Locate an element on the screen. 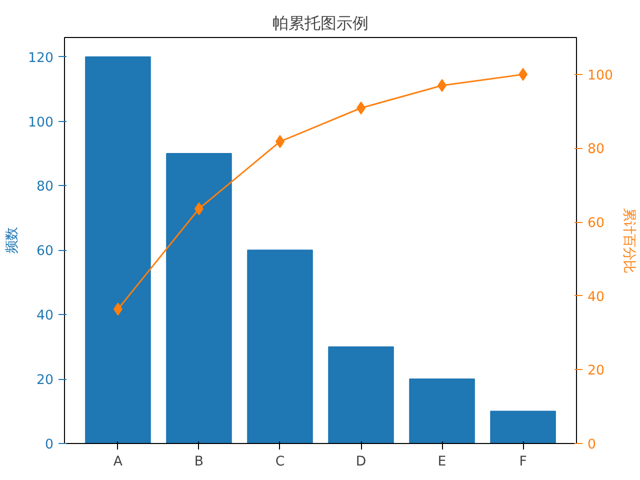  y2-tick-label: 80 is located at coordinates (596, 150).